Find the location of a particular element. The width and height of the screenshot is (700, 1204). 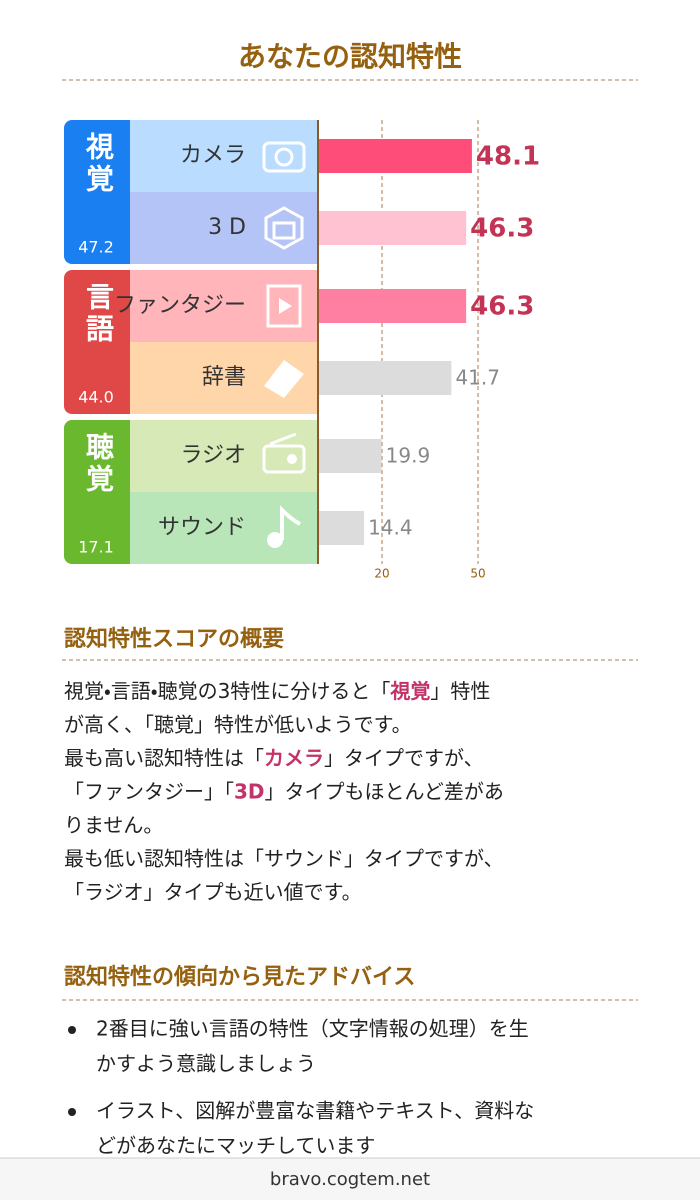

body-line: 最も低い認知特性は「サウンド」タイプですが、 is located at coordinates (284, 858).